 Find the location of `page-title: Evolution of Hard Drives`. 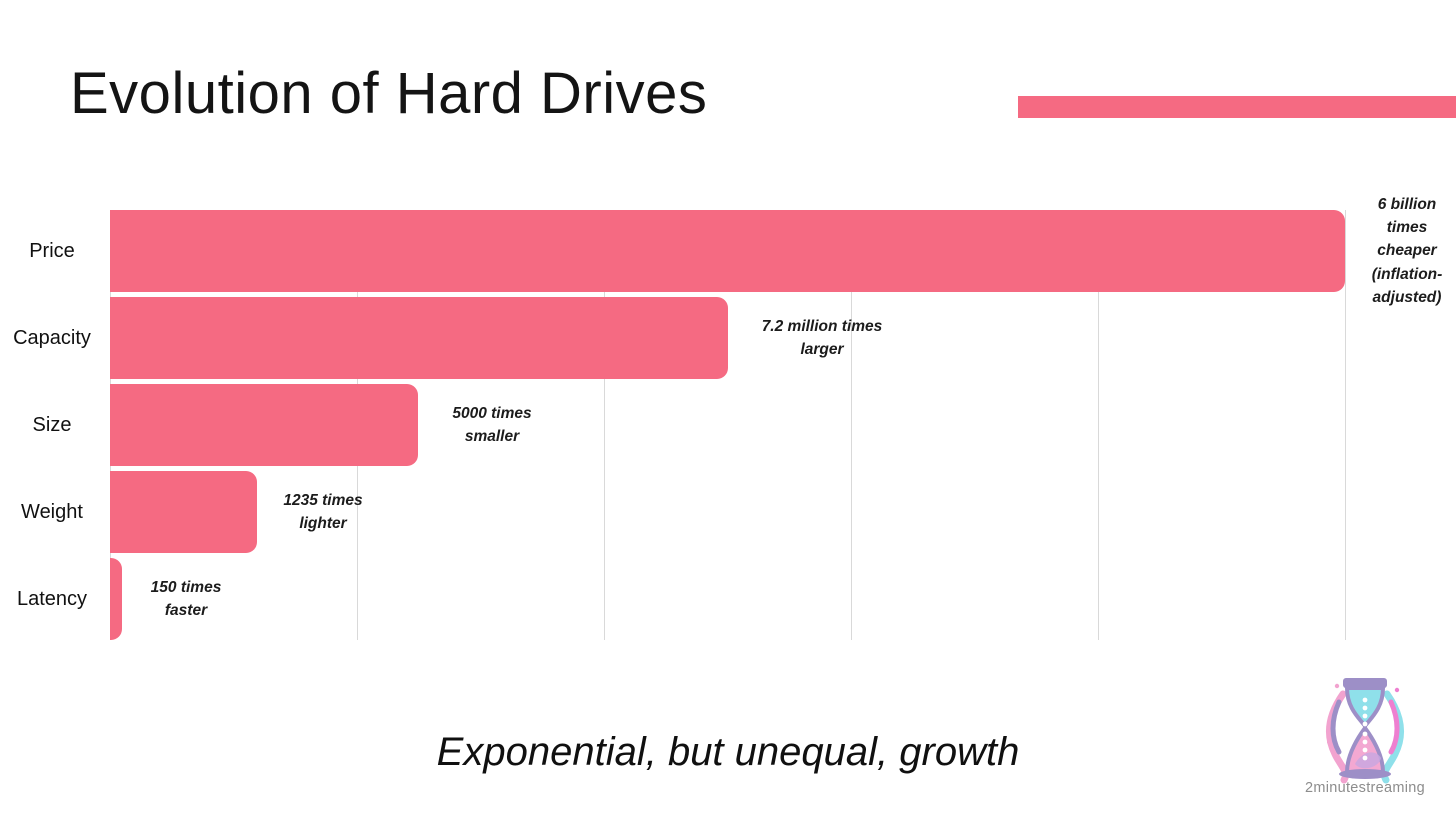

page-title: Evolution of Hard Drives is located at coordinates (389, 93).